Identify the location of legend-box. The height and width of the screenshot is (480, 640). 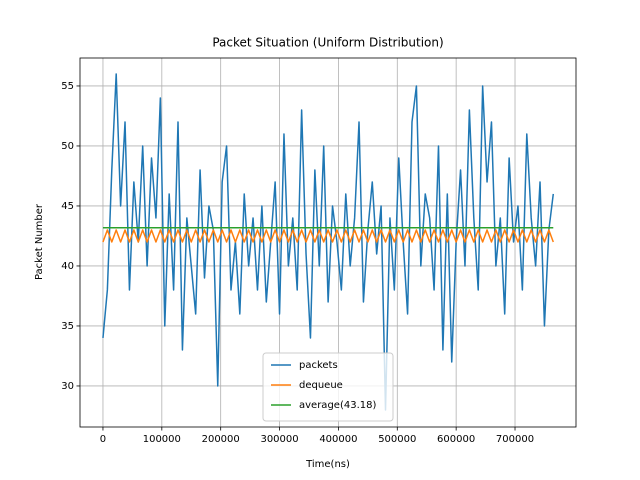
(328, 387).